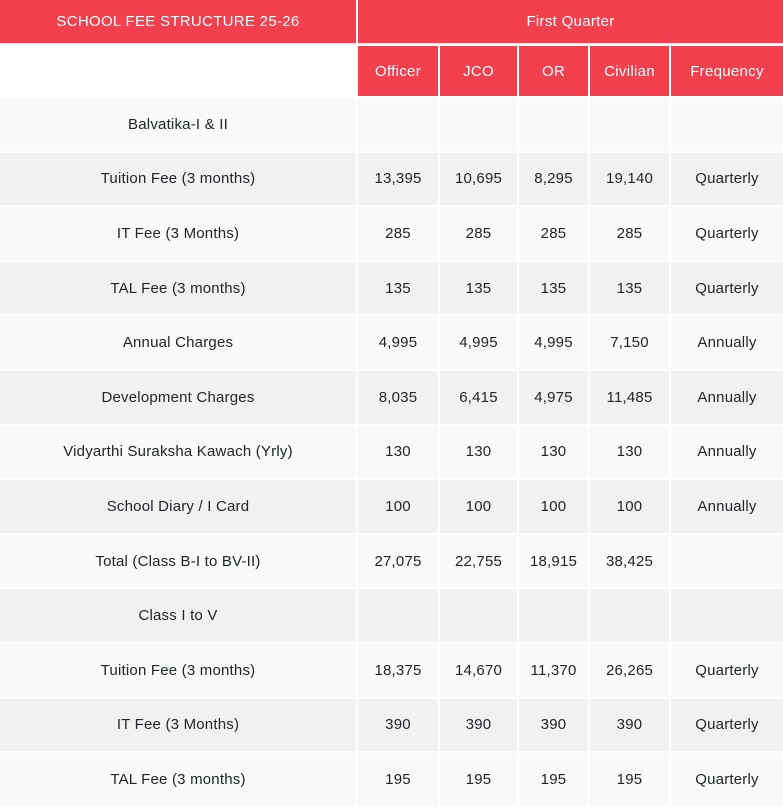 Image resolution: width=783 pixels, height=809 pixels. Describe the element at coordinates (554, 562) in the screenshot. I see `cell-or: 18,915` at that location.